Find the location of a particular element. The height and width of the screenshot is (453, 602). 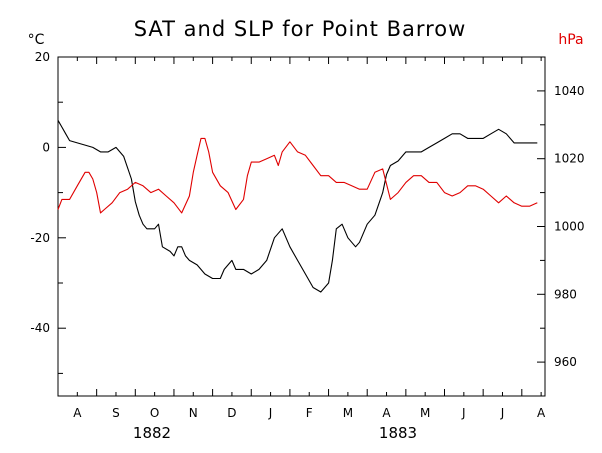

slp-series-line is located at coordinates (297, 175).